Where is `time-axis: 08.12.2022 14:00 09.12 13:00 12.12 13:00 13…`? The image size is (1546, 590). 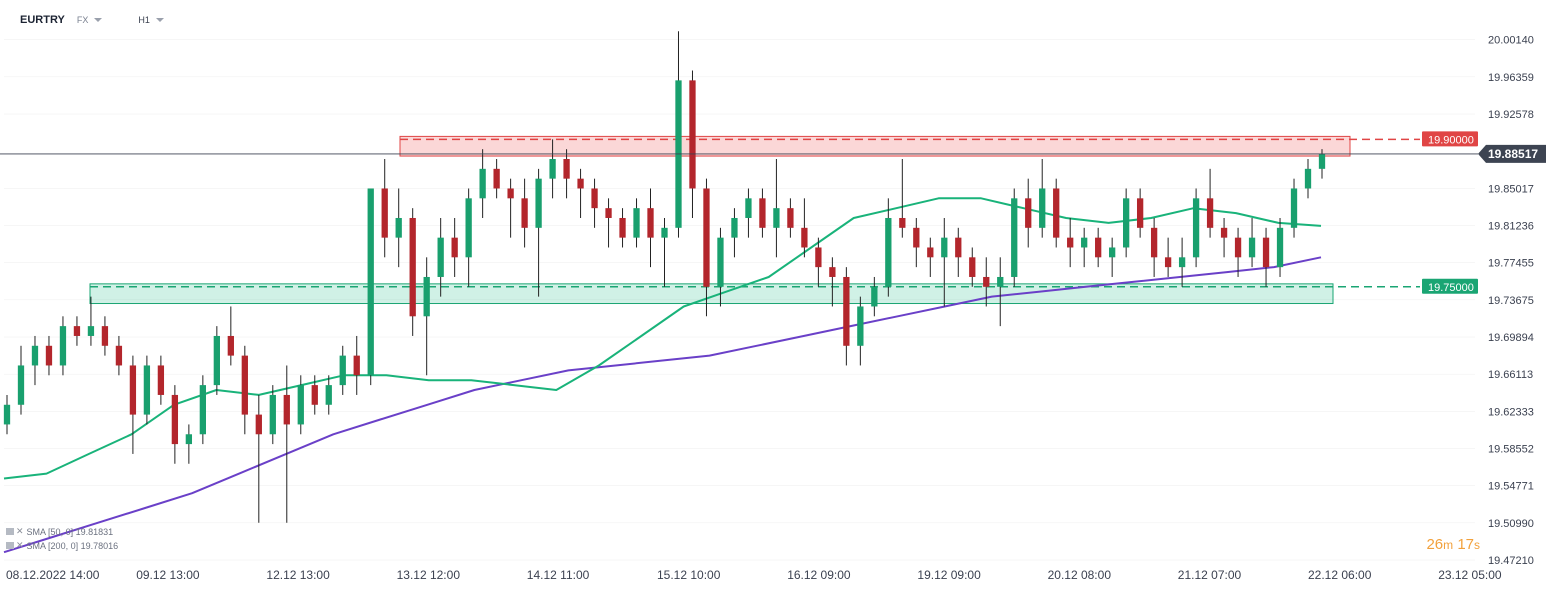
time-axis: 08.12.2022 14:00 09.12 13:00 12.12 13:00 13… is located at coordinates (754, 575).